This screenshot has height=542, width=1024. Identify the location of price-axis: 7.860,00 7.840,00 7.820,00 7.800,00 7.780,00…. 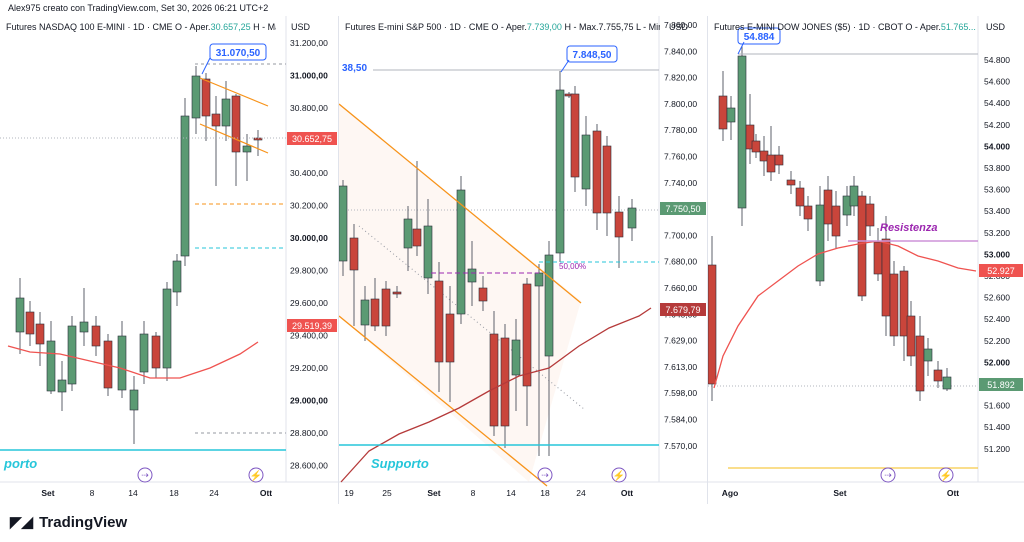
(680, 235).